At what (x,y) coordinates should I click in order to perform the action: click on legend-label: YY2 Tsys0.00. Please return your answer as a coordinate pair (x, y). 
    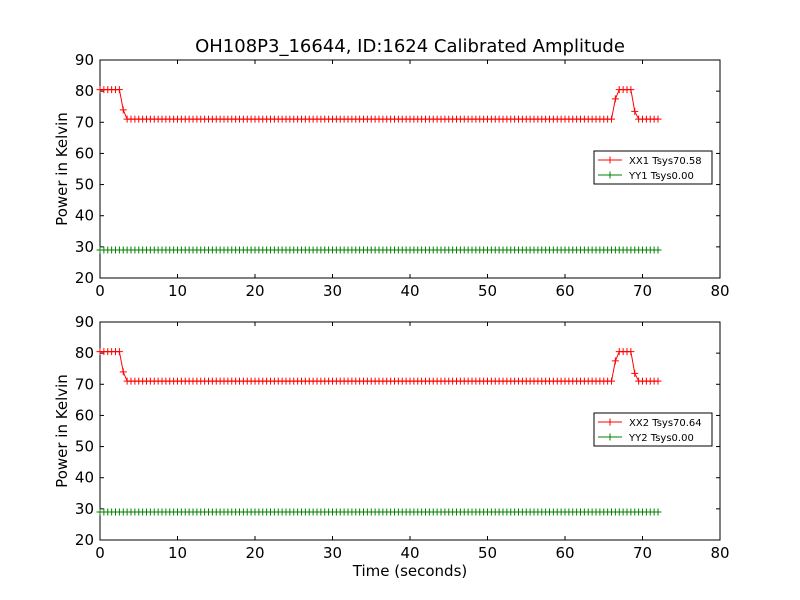
    Looking at the image, I should click on (661, 438).